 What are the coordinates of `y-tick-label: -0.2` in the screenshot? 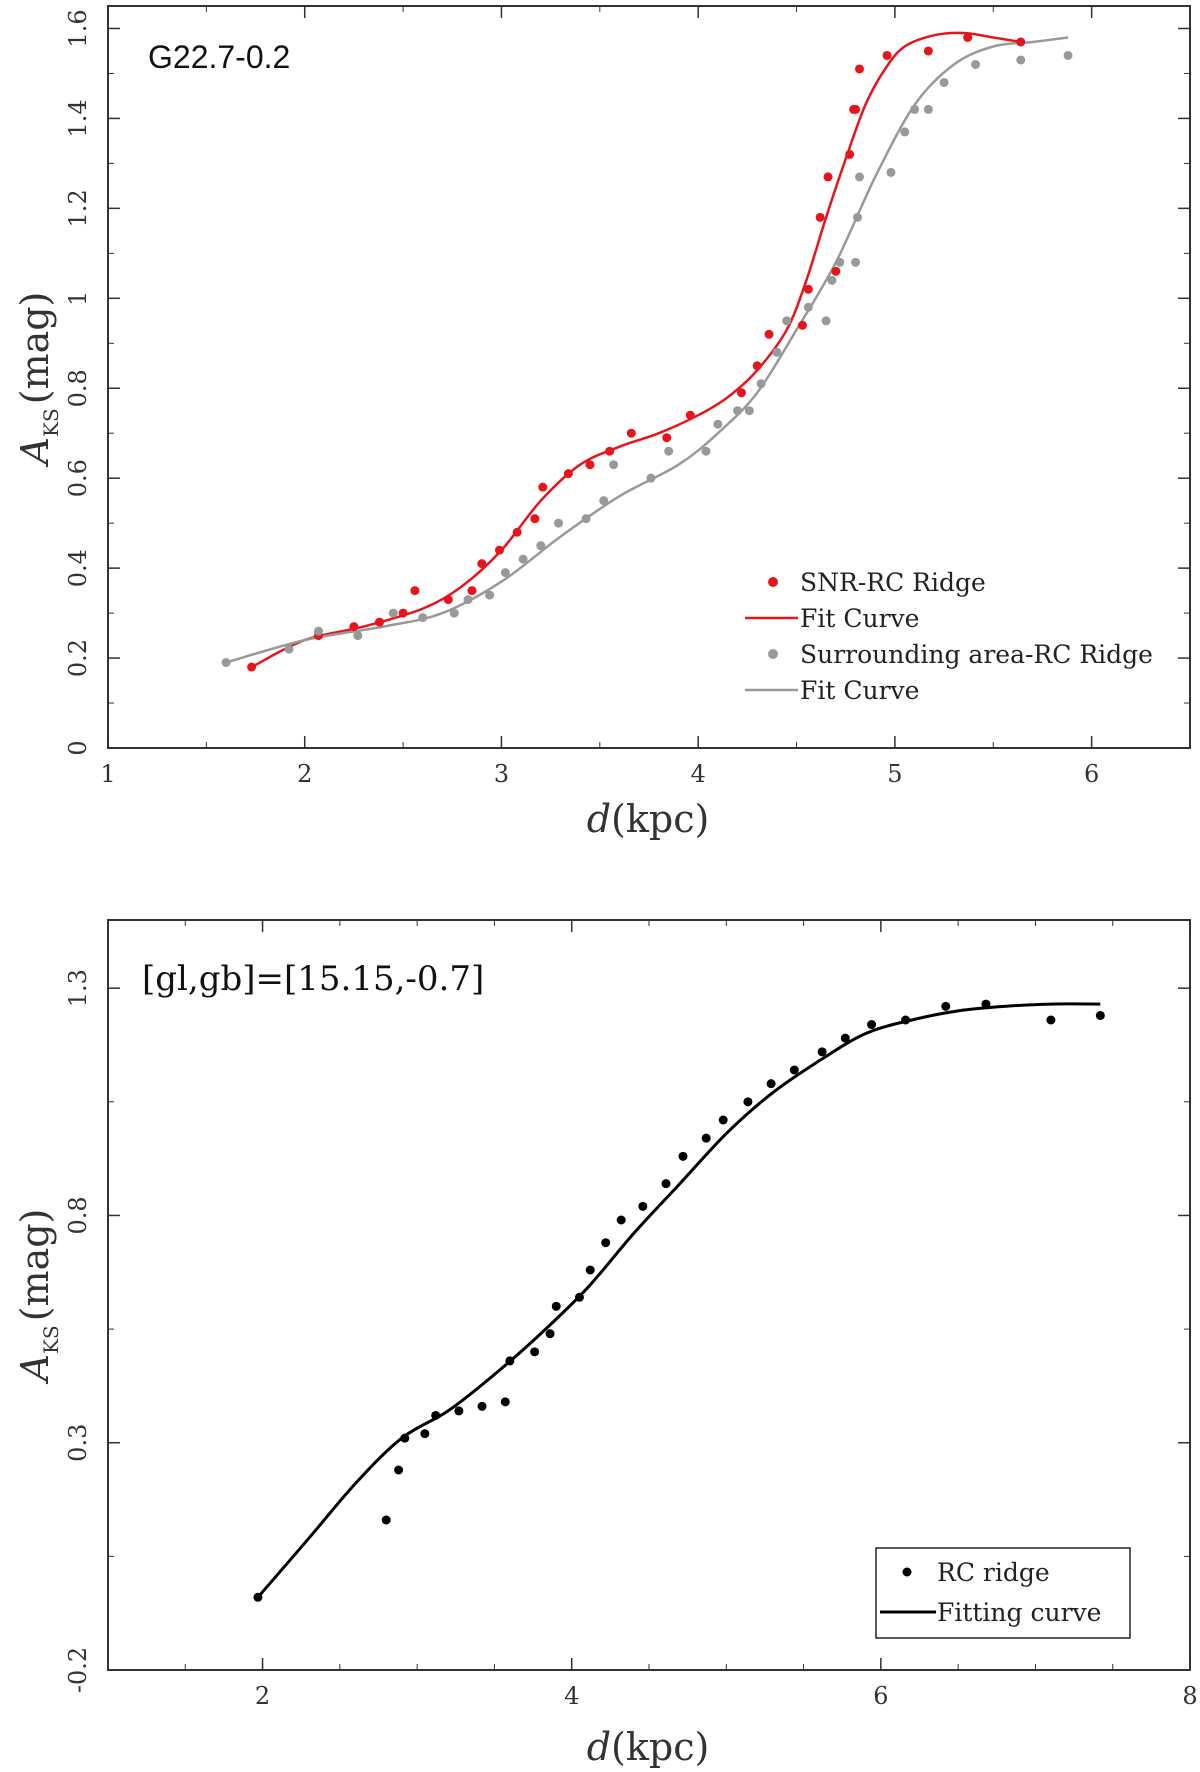 It's located at (78, 1670).